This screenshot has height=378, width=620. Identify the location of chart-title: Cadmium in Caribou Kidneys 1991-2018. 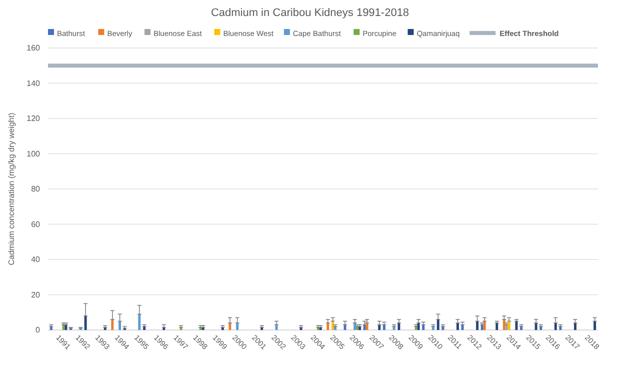
(310, 13).